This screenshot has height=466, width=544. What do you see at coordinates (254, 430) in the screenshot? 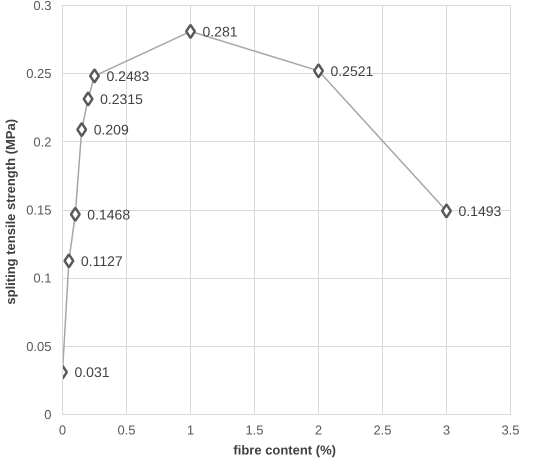
I see `x-tick-label: 1.5` at bounding box center [254, 430].